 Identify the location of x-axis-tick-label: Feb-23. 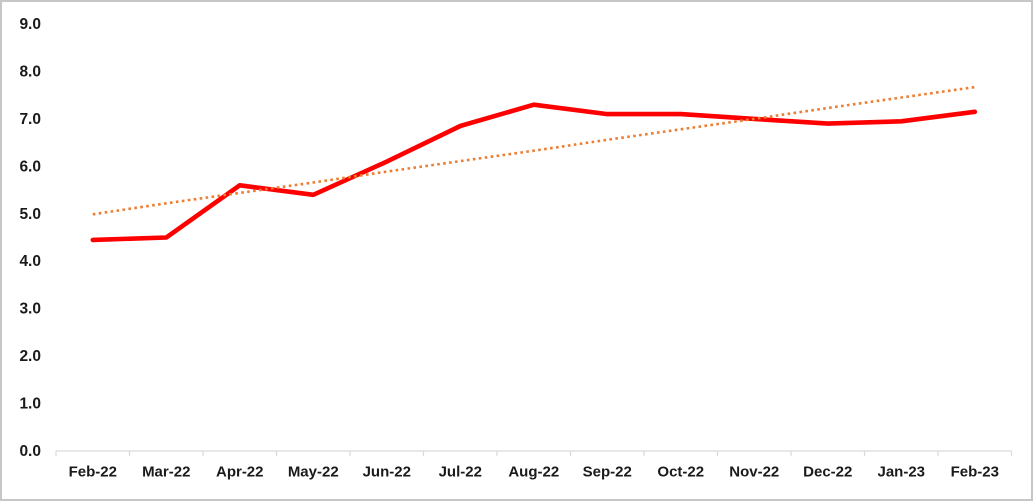
(975, 472).